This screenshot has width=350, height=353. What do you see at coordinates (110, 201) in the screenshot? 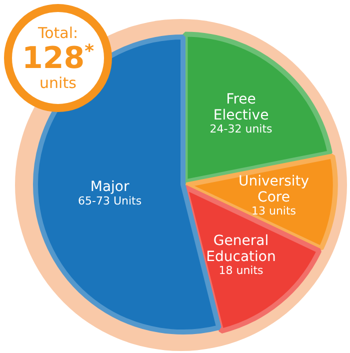
I see `data-label: 65-73 Units` at bounding box center [110, 201].